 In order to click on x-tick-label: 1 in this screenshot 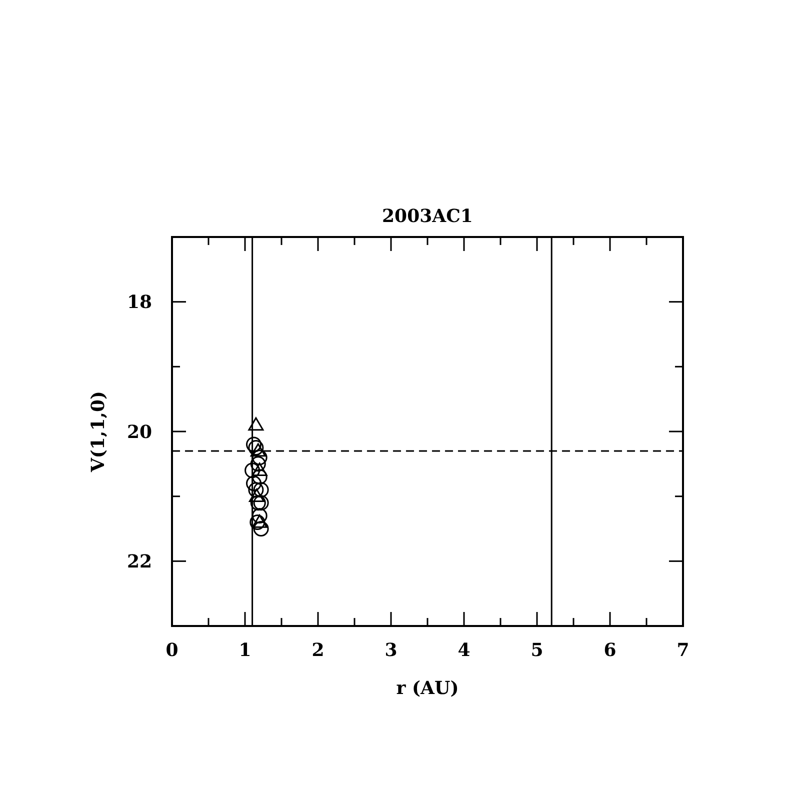, I will do `click(245, 650)`.